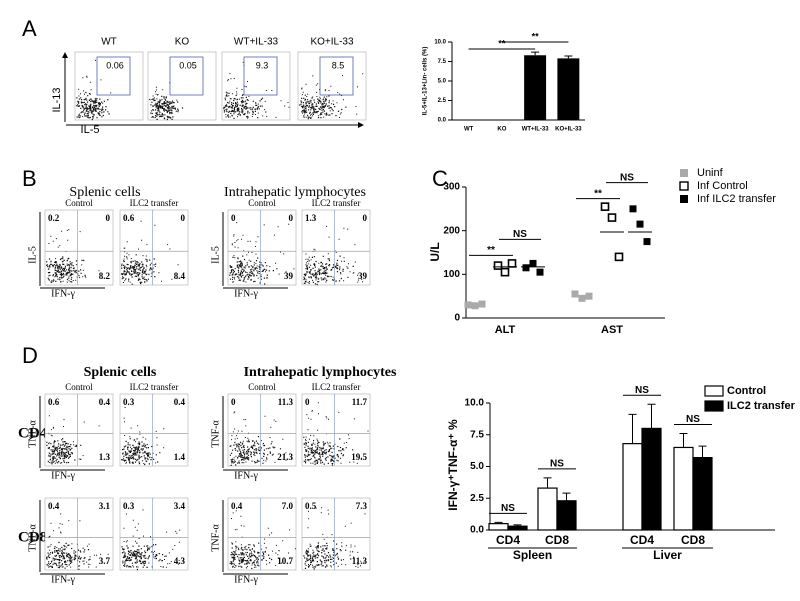  What do you see at coordinates (451, 187) in the screenshot?
I see `y-tick-label: 300` at bounding box center [451, 187].